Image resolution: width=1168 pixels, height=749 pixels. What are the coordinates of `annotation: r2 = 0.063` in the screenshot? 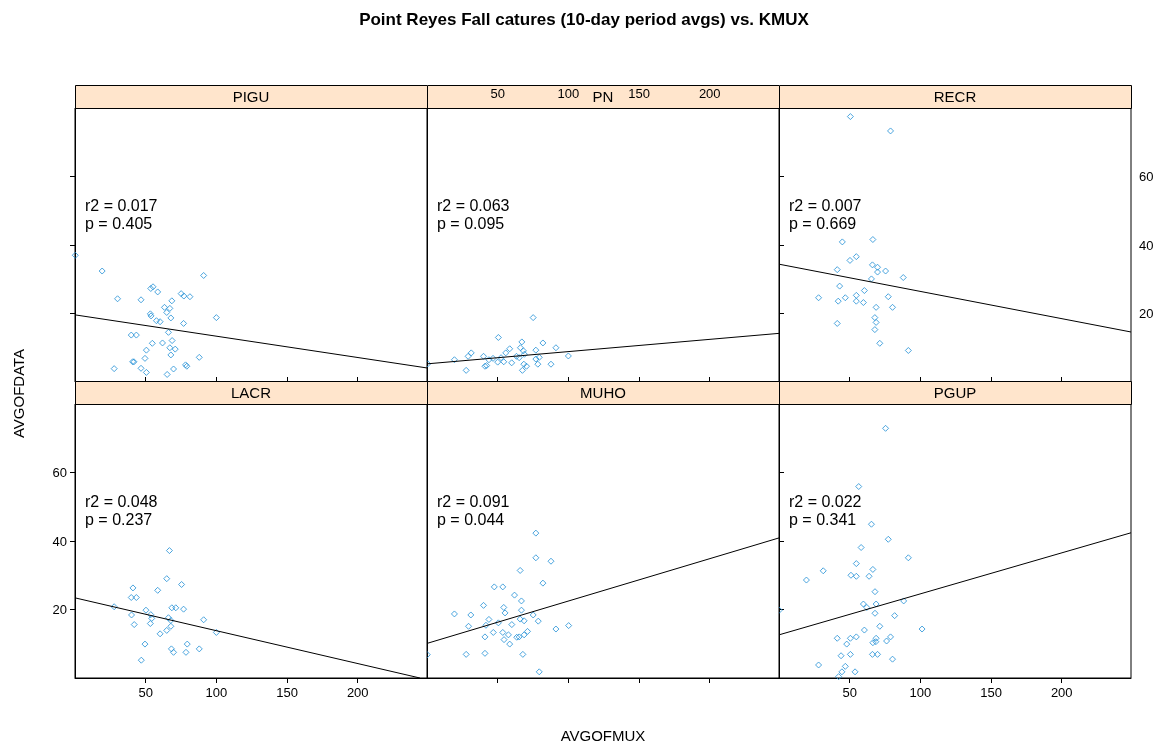 It's located at (473, 205).